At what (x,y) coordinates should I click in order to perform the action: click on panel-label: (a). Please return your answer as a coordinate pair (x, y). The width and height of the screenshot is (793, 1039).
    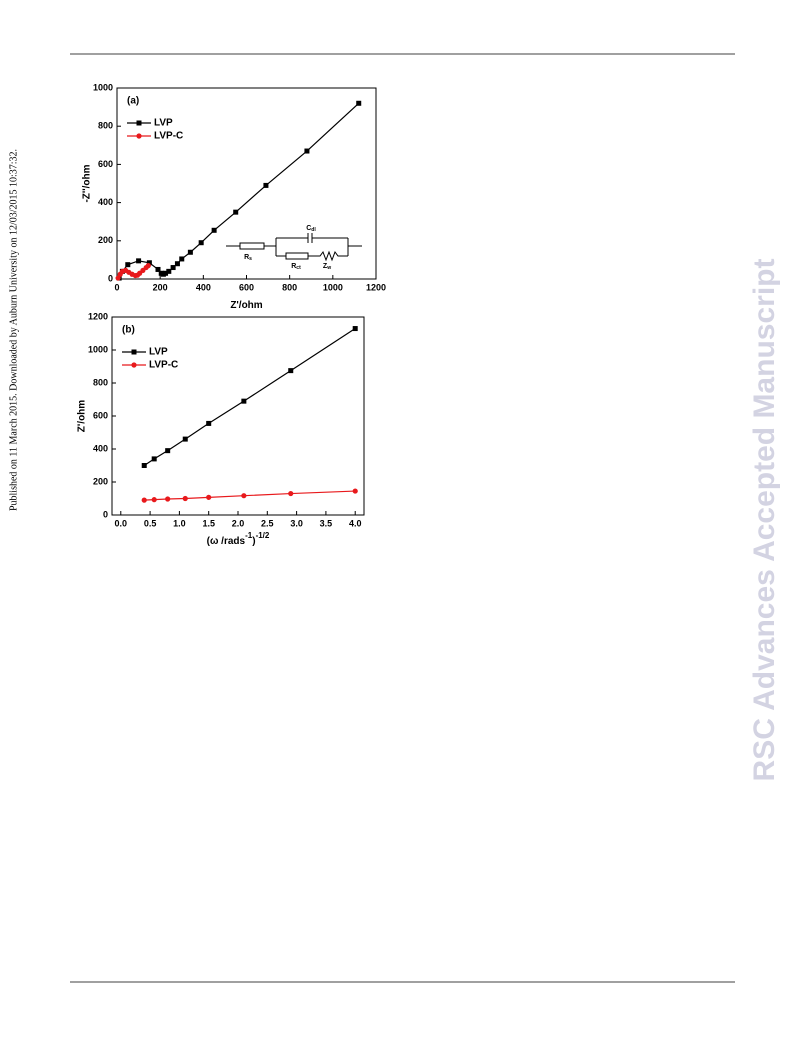
    Looking at the image, I should click on (133, 101).